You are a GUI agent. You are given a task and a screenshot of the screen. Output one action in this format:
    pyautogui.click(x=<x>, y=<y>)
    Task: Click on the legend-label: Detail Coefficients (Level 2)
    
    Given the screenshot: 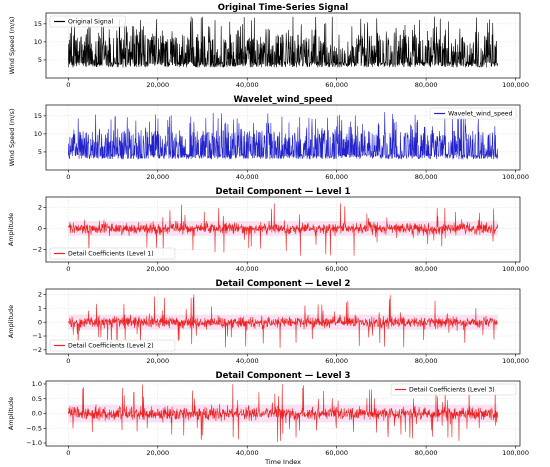 What is the action you would take?
    pyautogui.click(x=111, y=346)
    